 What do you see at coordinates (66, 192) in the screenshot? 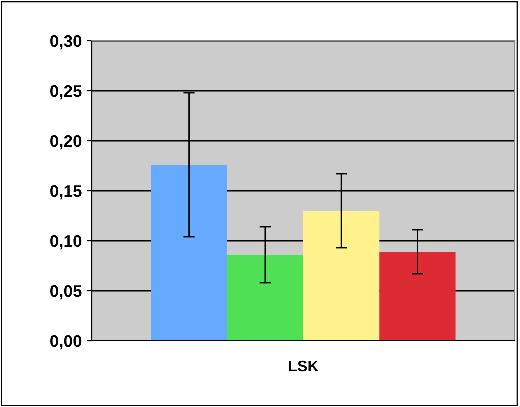
I see `y-tick-label: 0,15` at bounding box center [66, 192].